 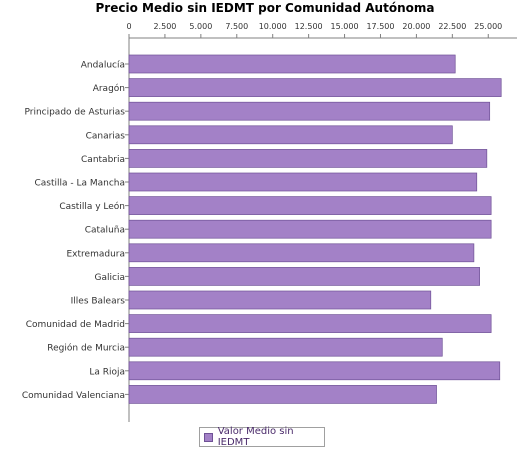 I want to click on category-label: Aragón, so click(x=109, y=88).